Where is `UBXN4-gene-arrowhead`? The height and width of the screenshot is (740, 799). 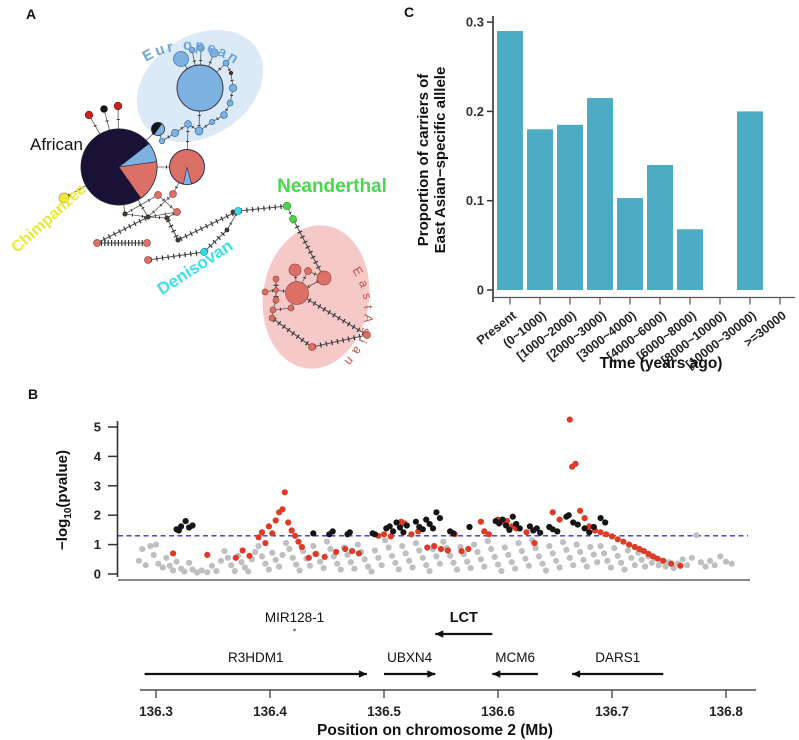
UBXN4-gene-arrowhead is located at coordinates (431, 674).